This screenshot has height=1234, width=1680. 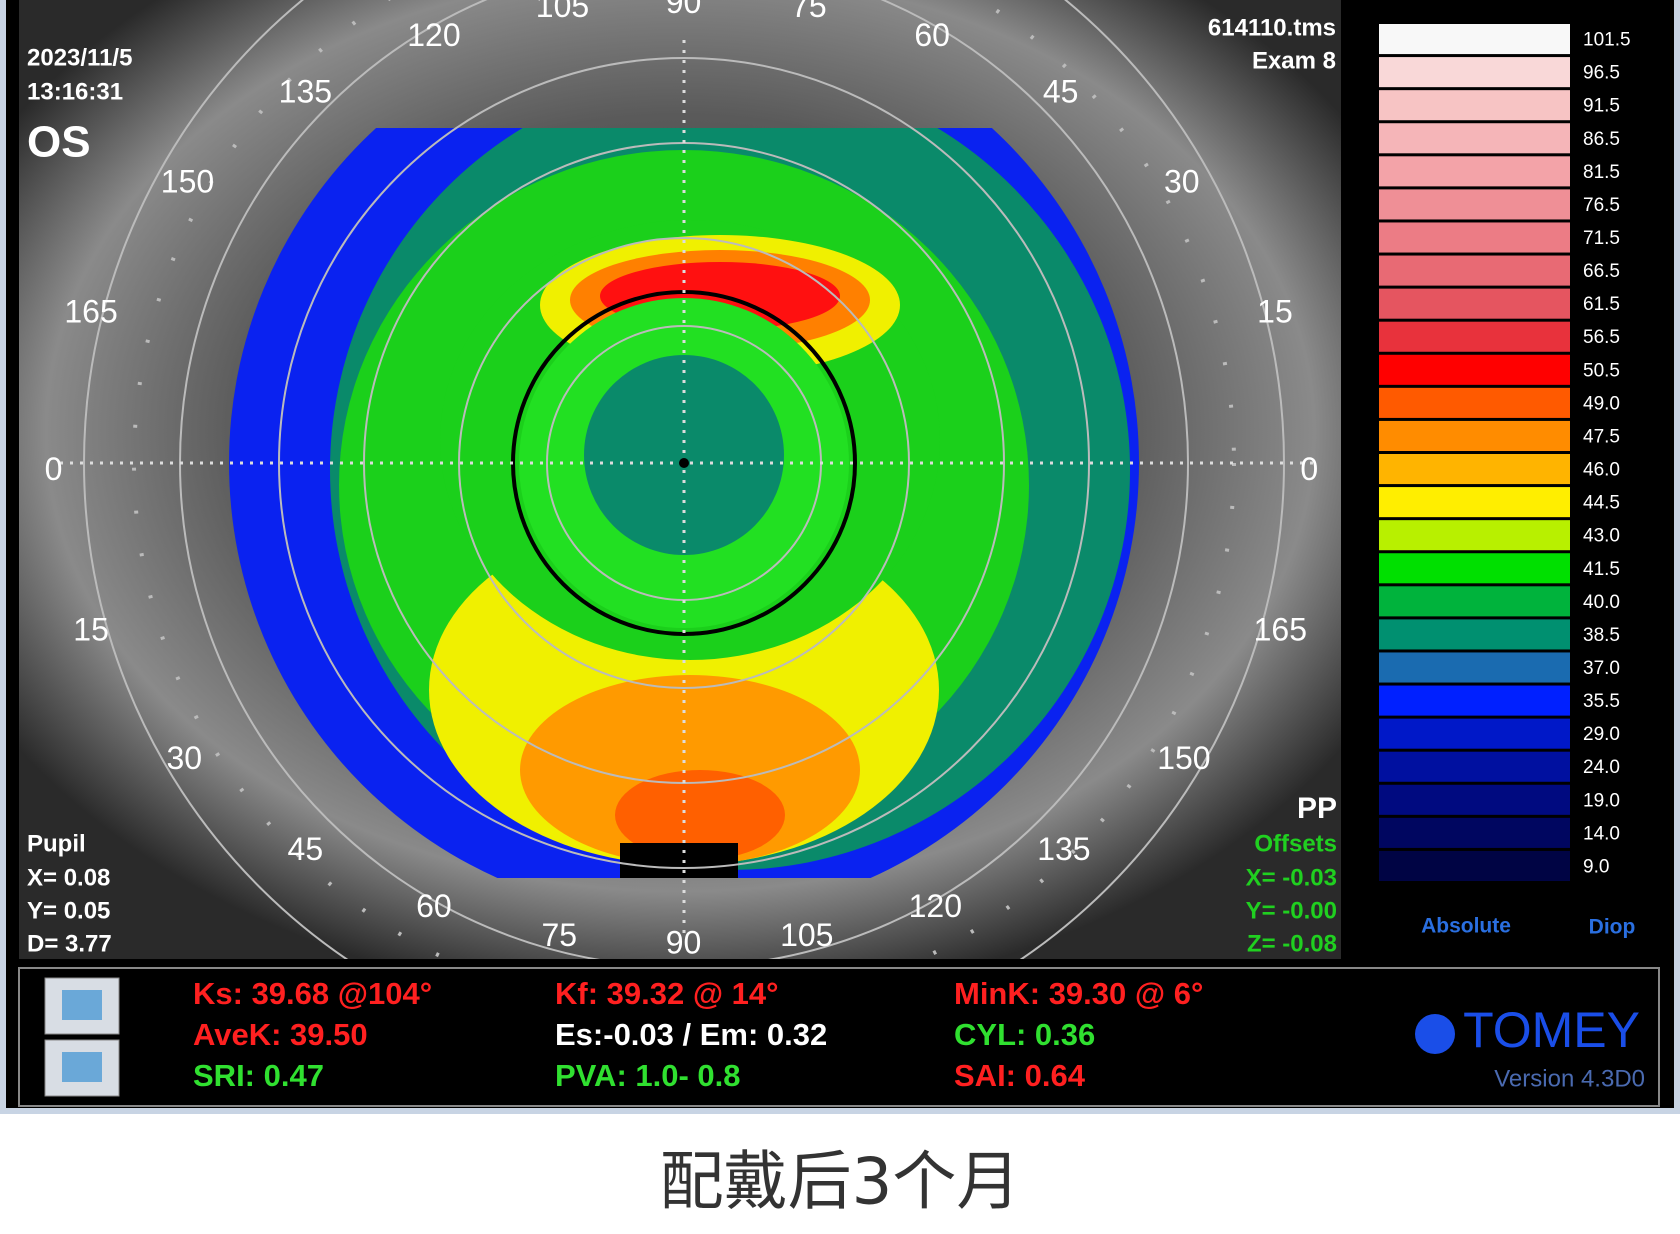 What do you see at coordinates (1601, 767) in the screenshot?
I see `scale-label: 24.0` at bounding box center [1601, 767].